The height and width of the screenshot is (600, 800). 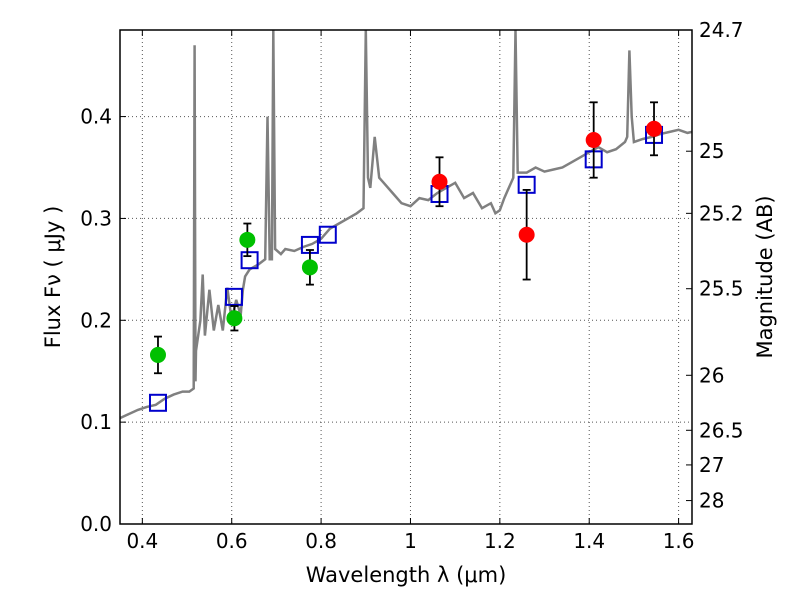 What do you see at coordinates (142, 541) in the screenshot?
I see `x-tick-label: 0.4` at bounding box center [142, 541].